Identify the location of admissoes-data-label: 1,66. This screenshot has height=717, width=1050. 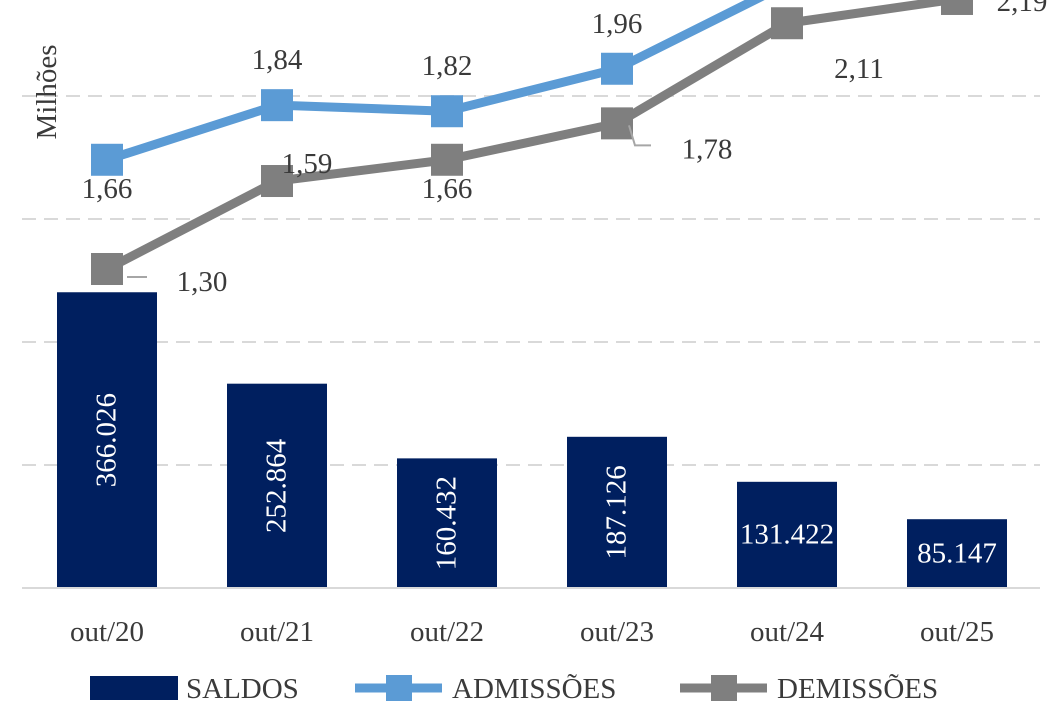
(107, 189).